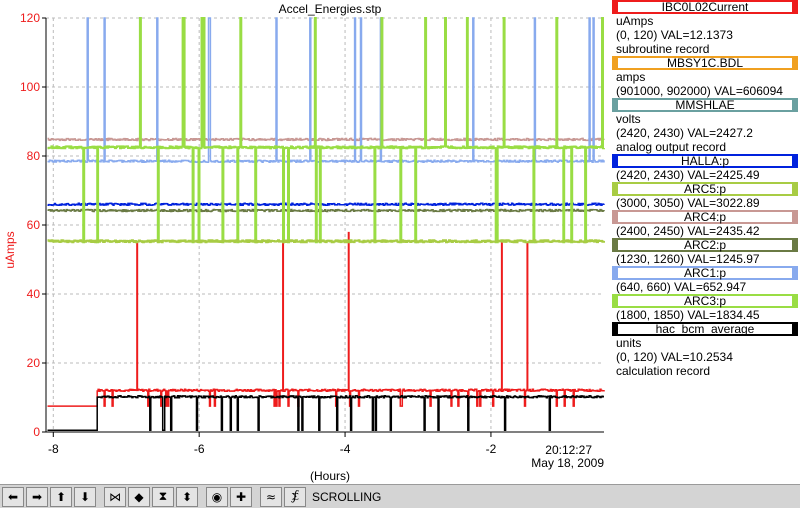 The image size is (800, 508). What do you see at coordinates (53, 449) in the screenshot?
I see `x-tick-label: -8` at bounding box center [53, 449].